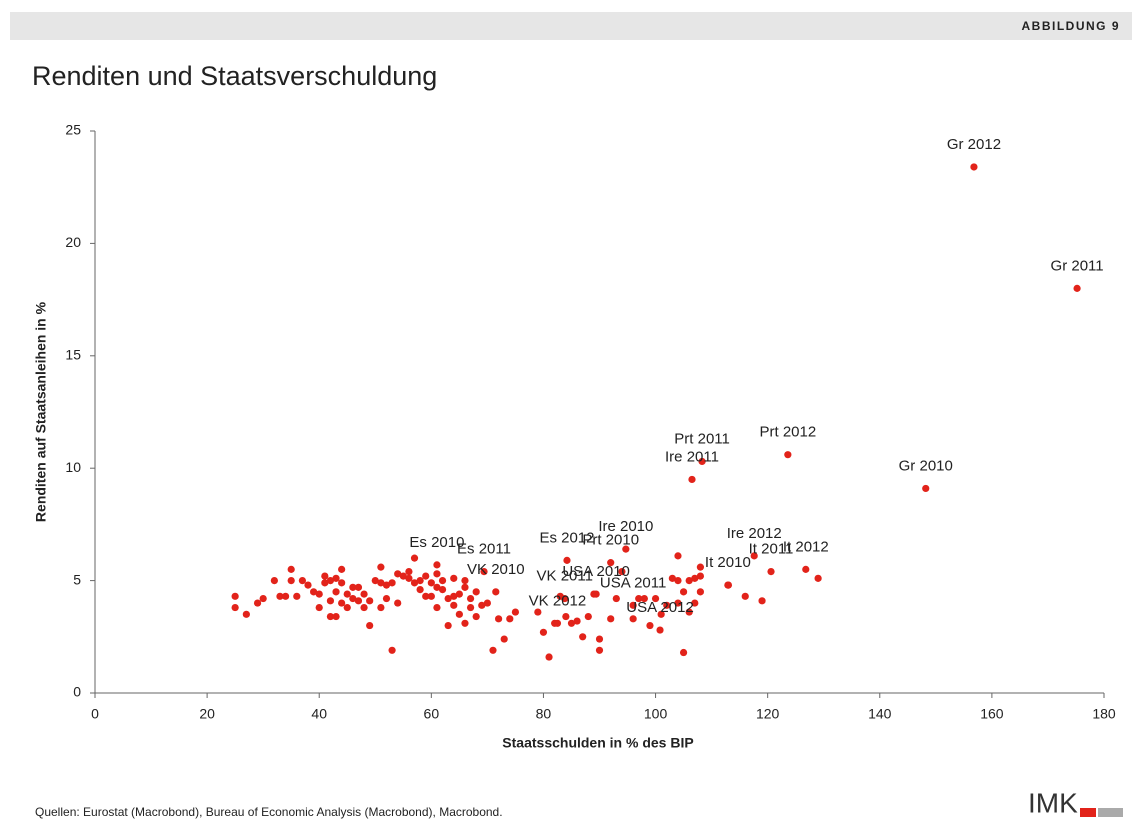 The width and height of the screenshot is (1132, 835). I want to click on x-tick-label: 60, so click(432, 714).